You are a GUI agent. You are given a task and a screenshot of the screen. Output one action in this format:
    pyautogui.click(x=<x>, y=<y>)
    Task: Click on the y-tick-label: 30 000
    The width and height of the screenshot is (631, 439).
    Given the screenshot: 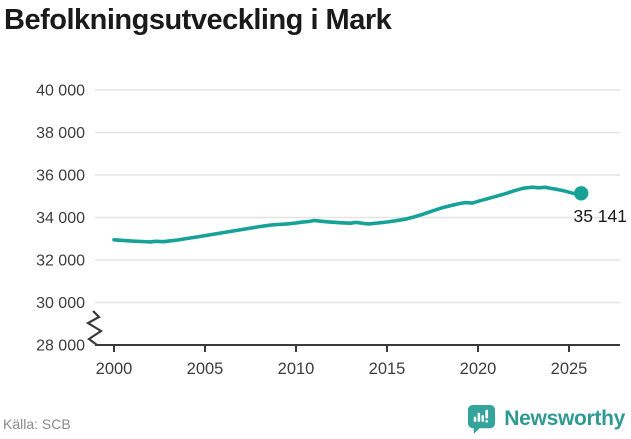 What is the action you would take?
    pyautogui.click(x=60, y=303)
    